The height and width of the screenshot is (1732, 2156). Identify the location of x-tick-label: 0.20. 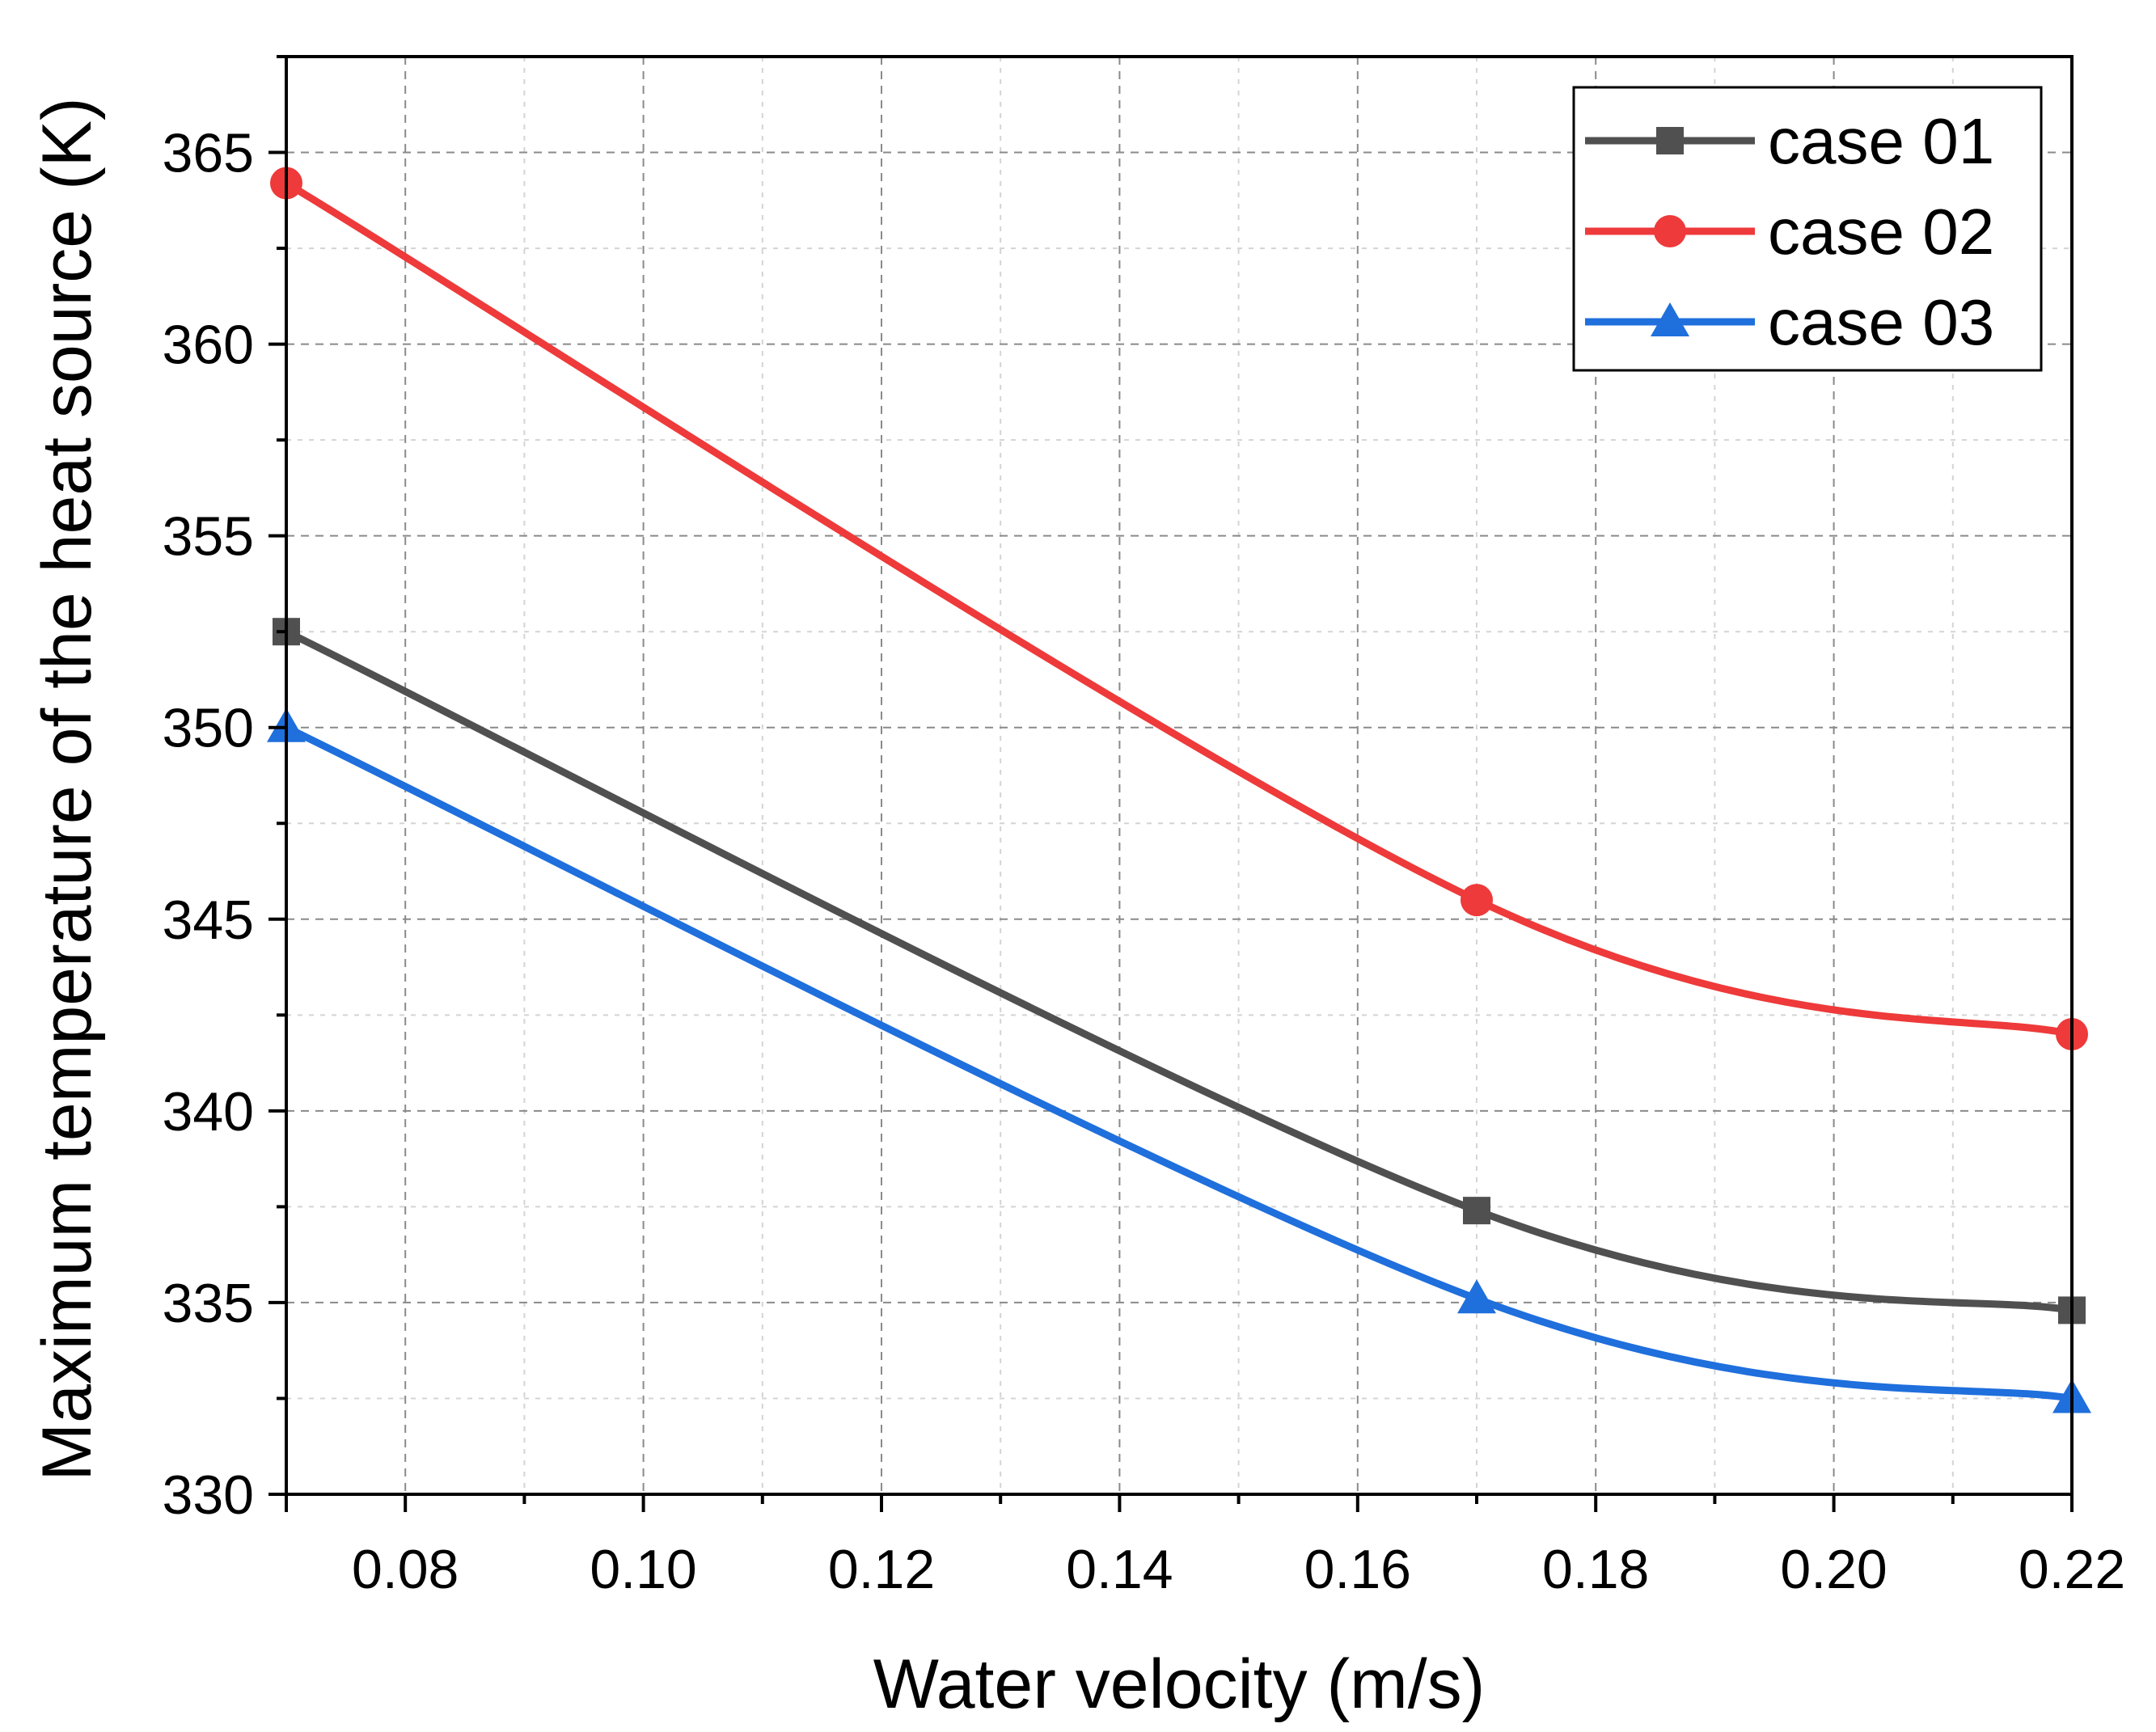
(1834, 1569).